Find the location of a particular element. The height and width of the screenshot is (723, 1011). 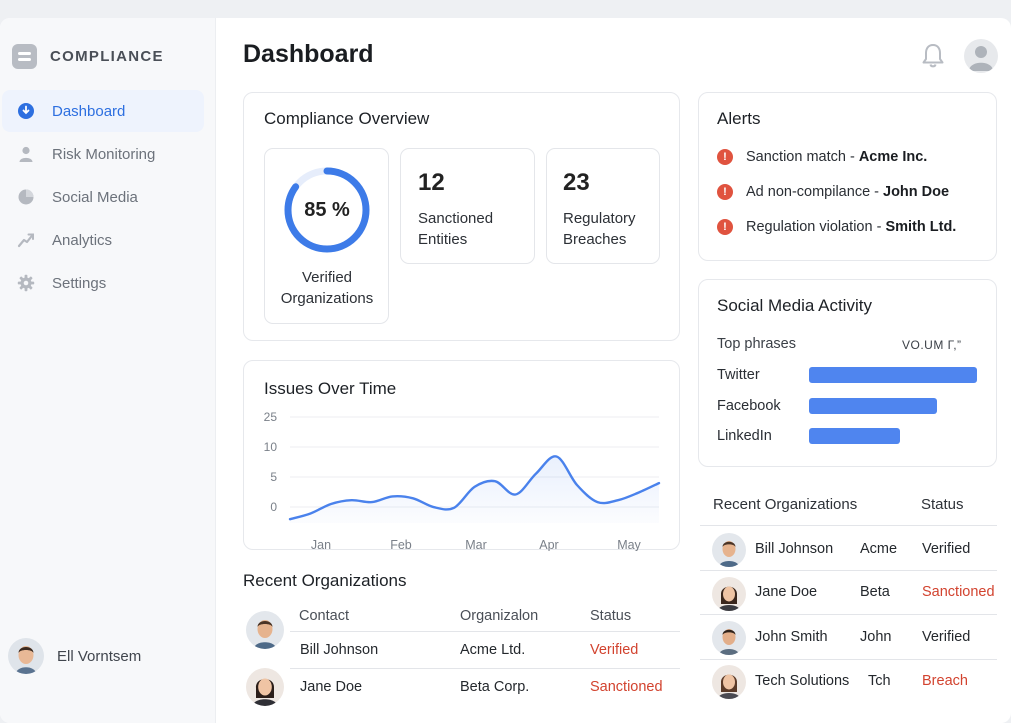

column-header-contact: Contact is located at coordinates (324, 616).